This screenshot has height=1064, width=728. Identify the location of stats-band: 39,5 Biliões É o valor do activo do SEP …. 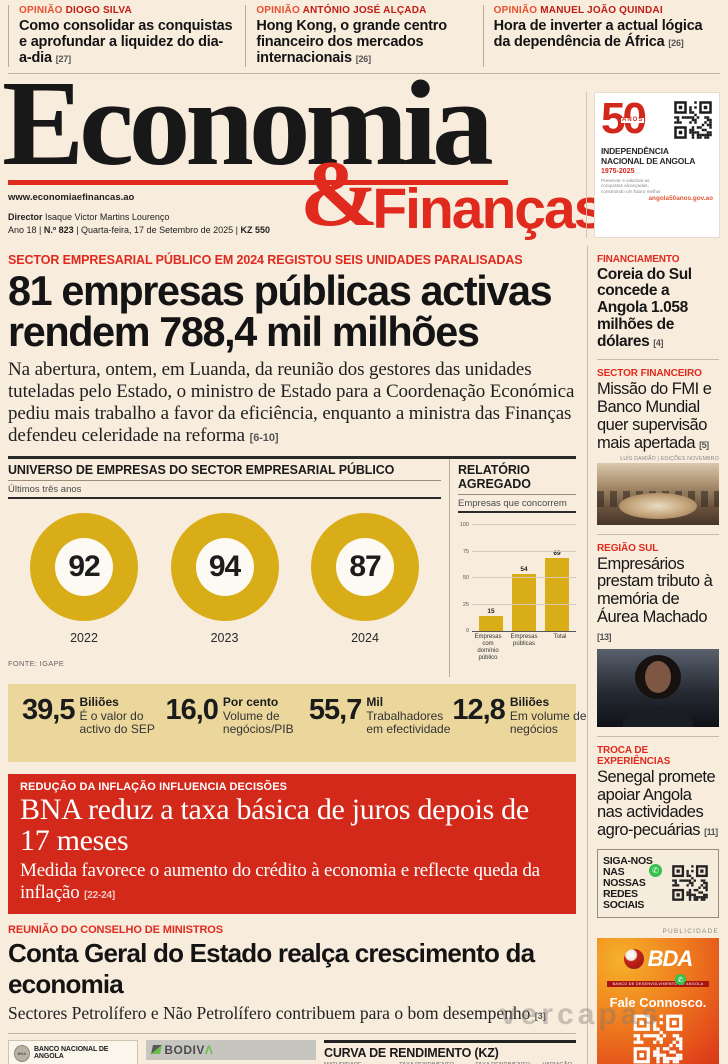
(297, 723).